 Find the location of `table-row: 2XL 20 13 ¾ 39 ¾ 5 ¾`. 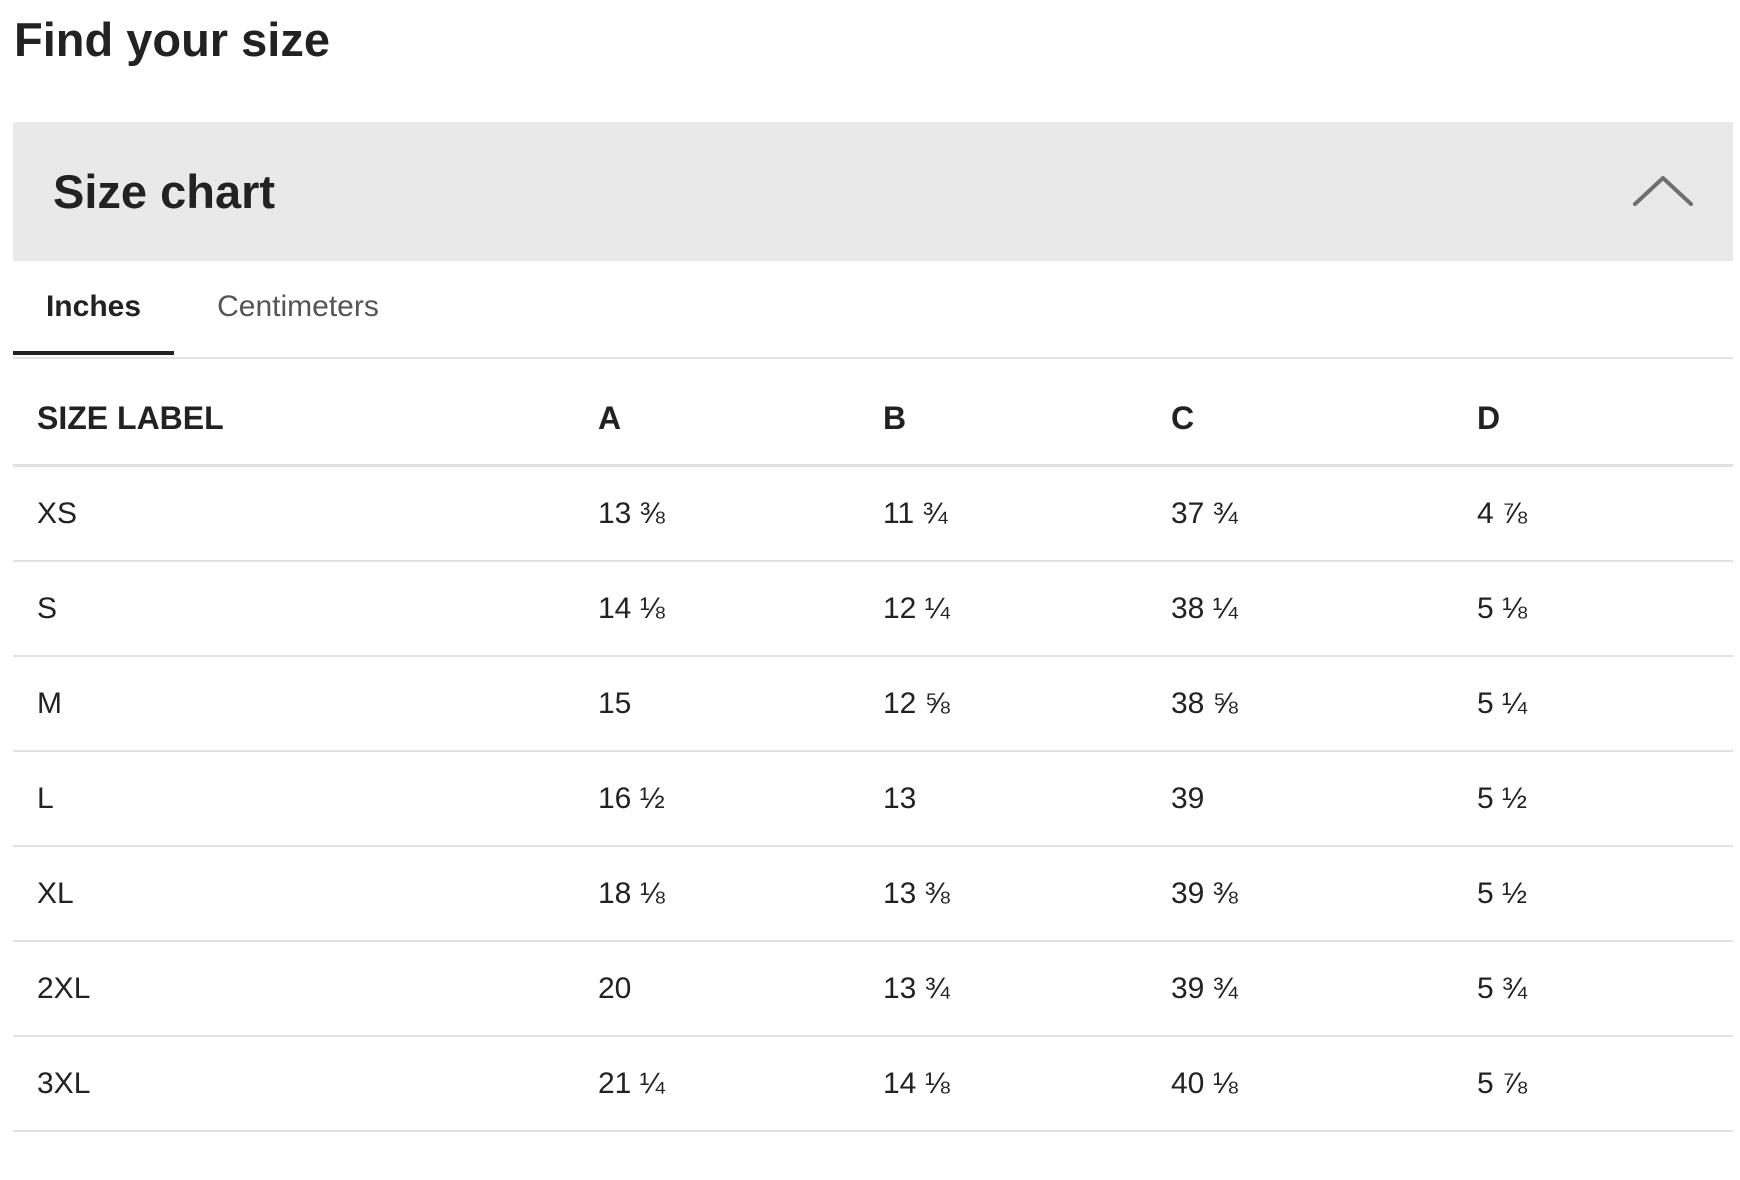

table-row: 2XL 20 13 ¾ 39 ¾ 5 ¾ is located at coordinates (873, 989).